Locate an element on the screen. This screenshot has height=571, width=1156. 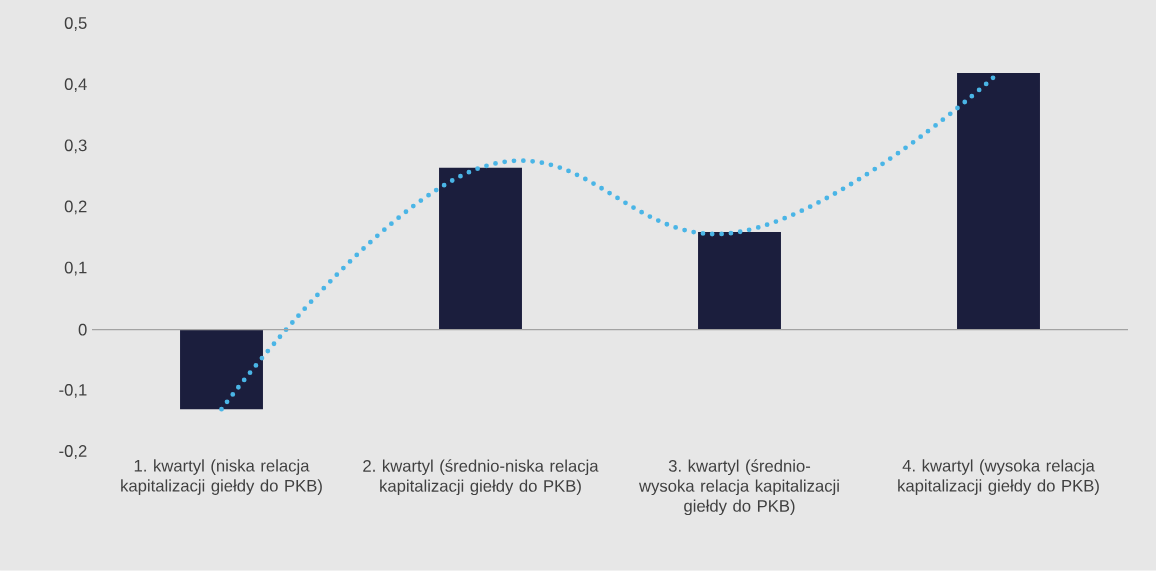
x-tick-label: 3. kwartyl (średnio-wysoka relacja kapitalizacji giełdy do PKB) is located at coordinates (738, 487).